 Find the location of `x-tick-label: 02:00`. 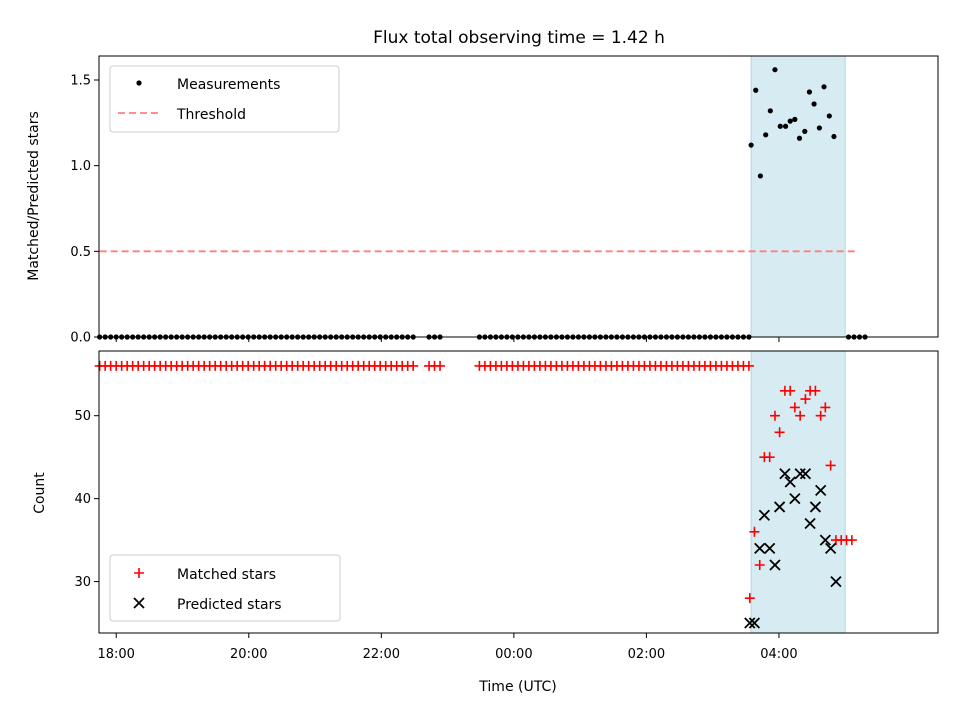

x-tick-label: 02:00 is located at coordinates (646, 654).